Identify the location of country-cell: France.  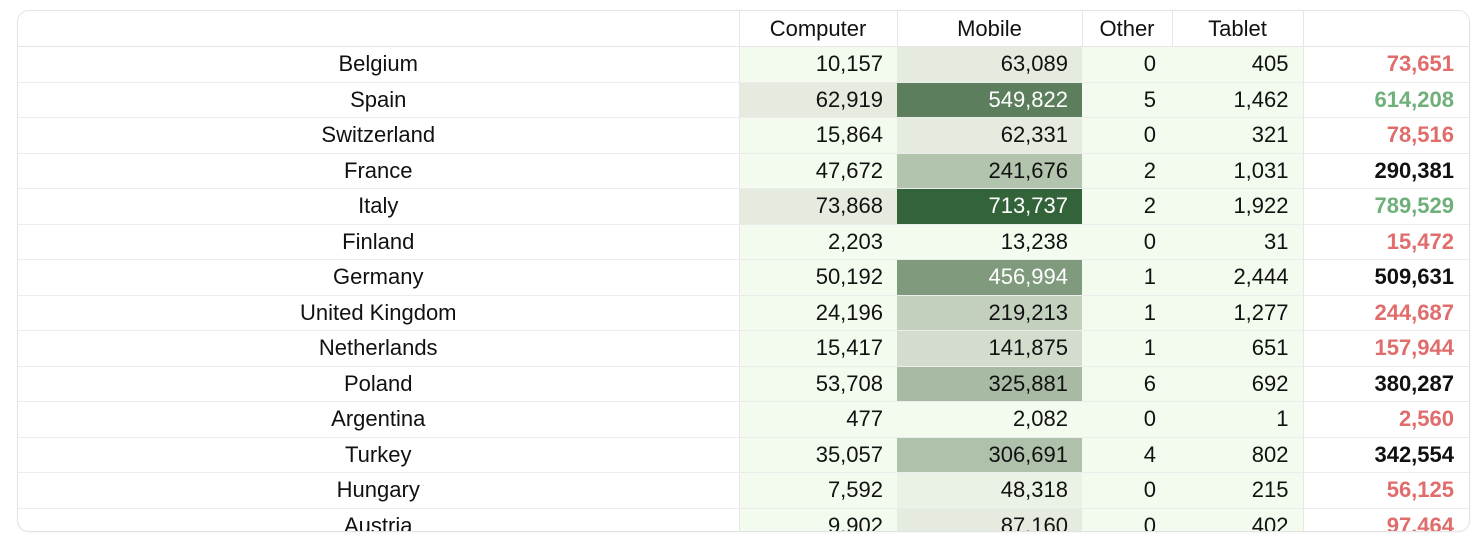
(379, 171).